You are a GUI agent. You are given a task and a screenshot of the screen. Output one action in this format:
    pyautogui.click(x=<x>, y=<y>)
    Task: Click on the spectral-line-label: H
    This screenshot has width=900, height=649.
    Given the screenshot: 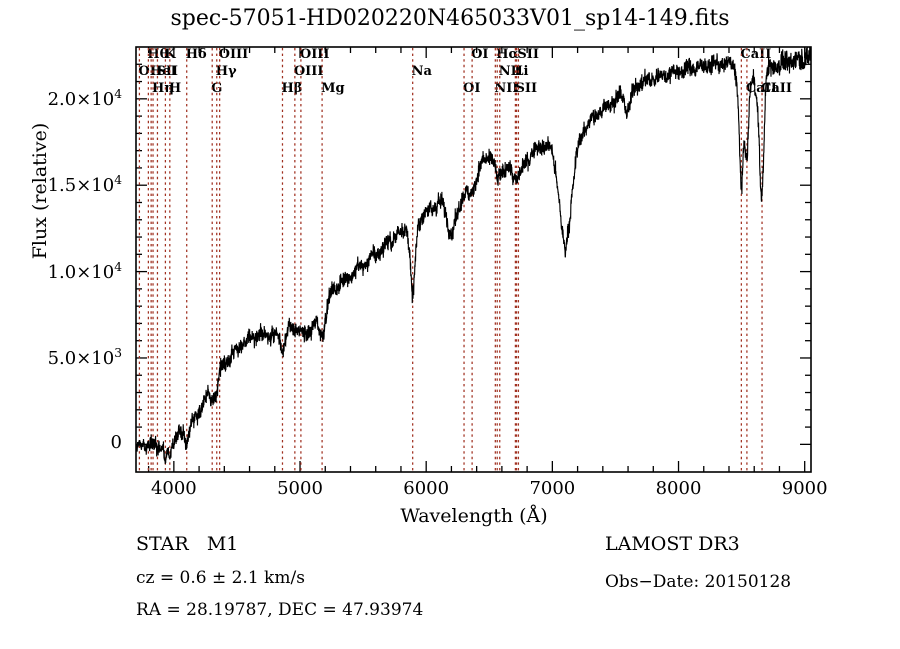 What is the action you would take?
    pyautogui.click(x=175, y=88)
    